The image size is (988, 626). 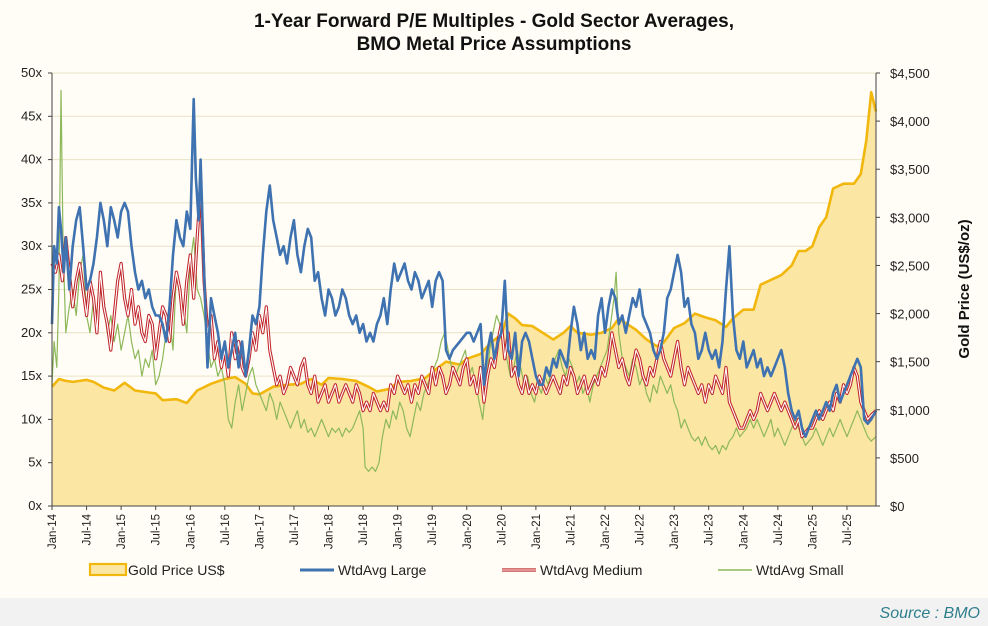 I want to click on x-tick-label: Jan-24, so click(x=744, y=531).